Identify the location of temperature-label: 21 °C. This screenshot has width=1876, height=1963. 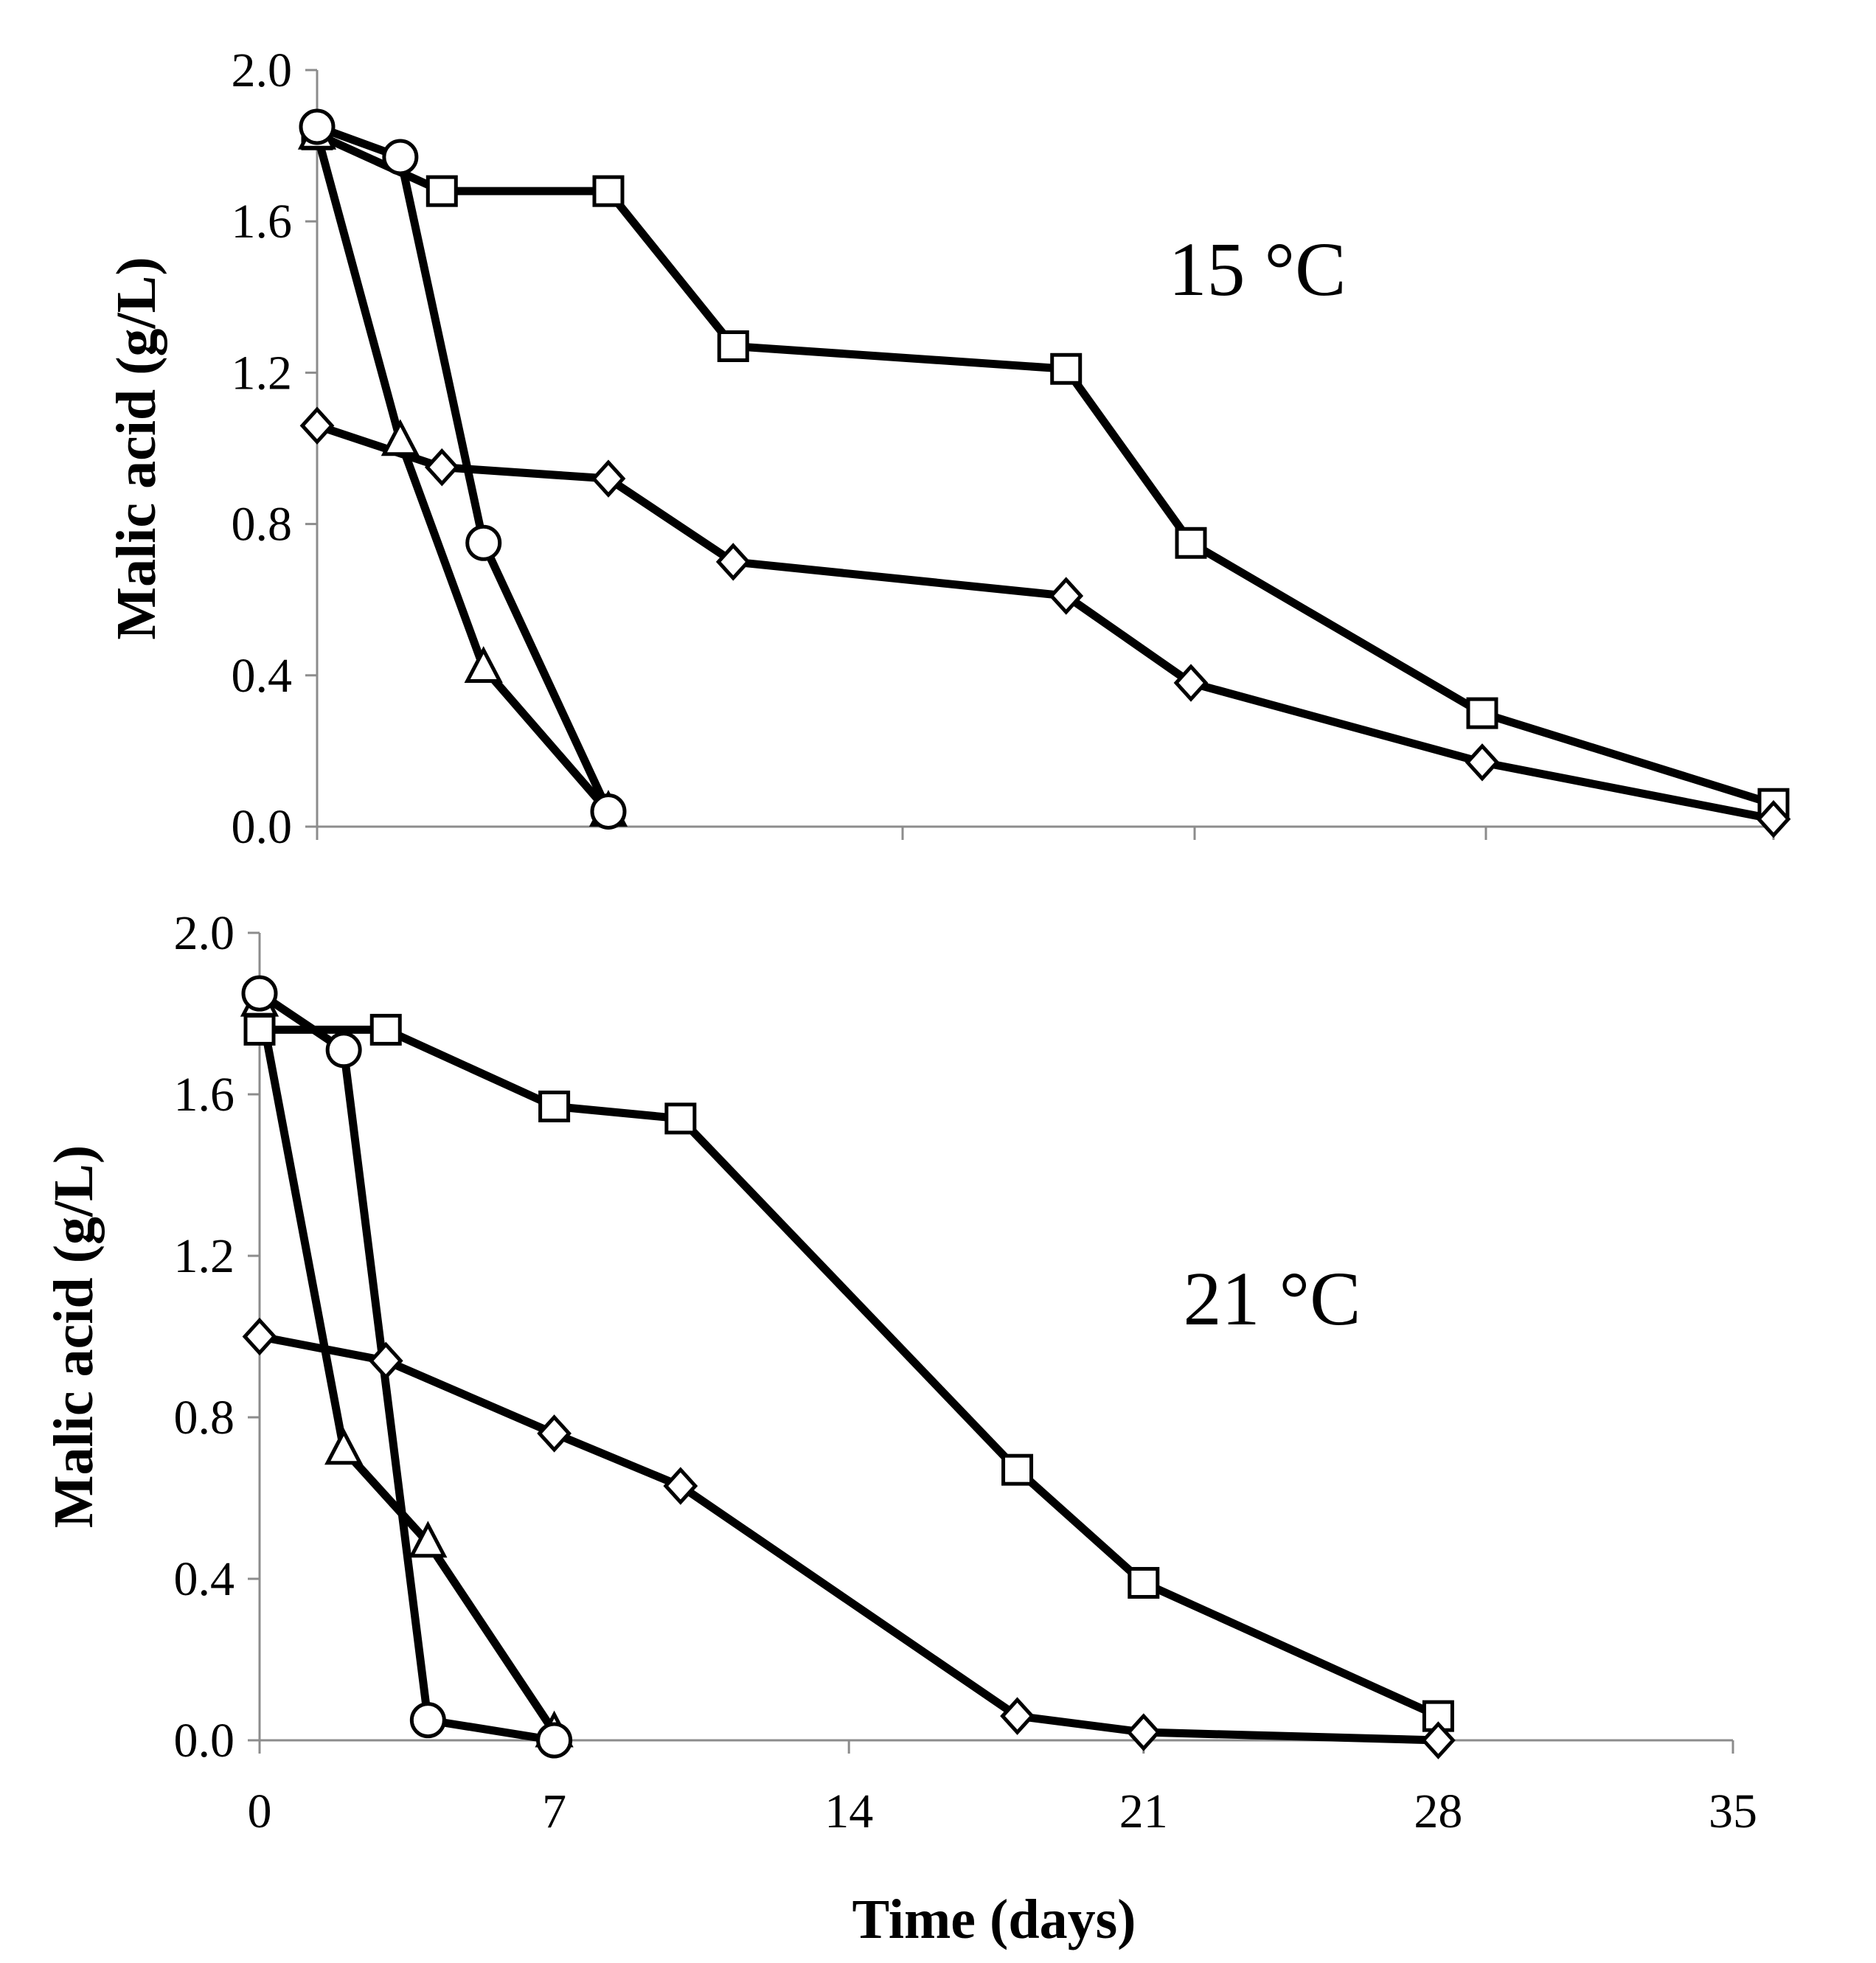
(1272, 1299).